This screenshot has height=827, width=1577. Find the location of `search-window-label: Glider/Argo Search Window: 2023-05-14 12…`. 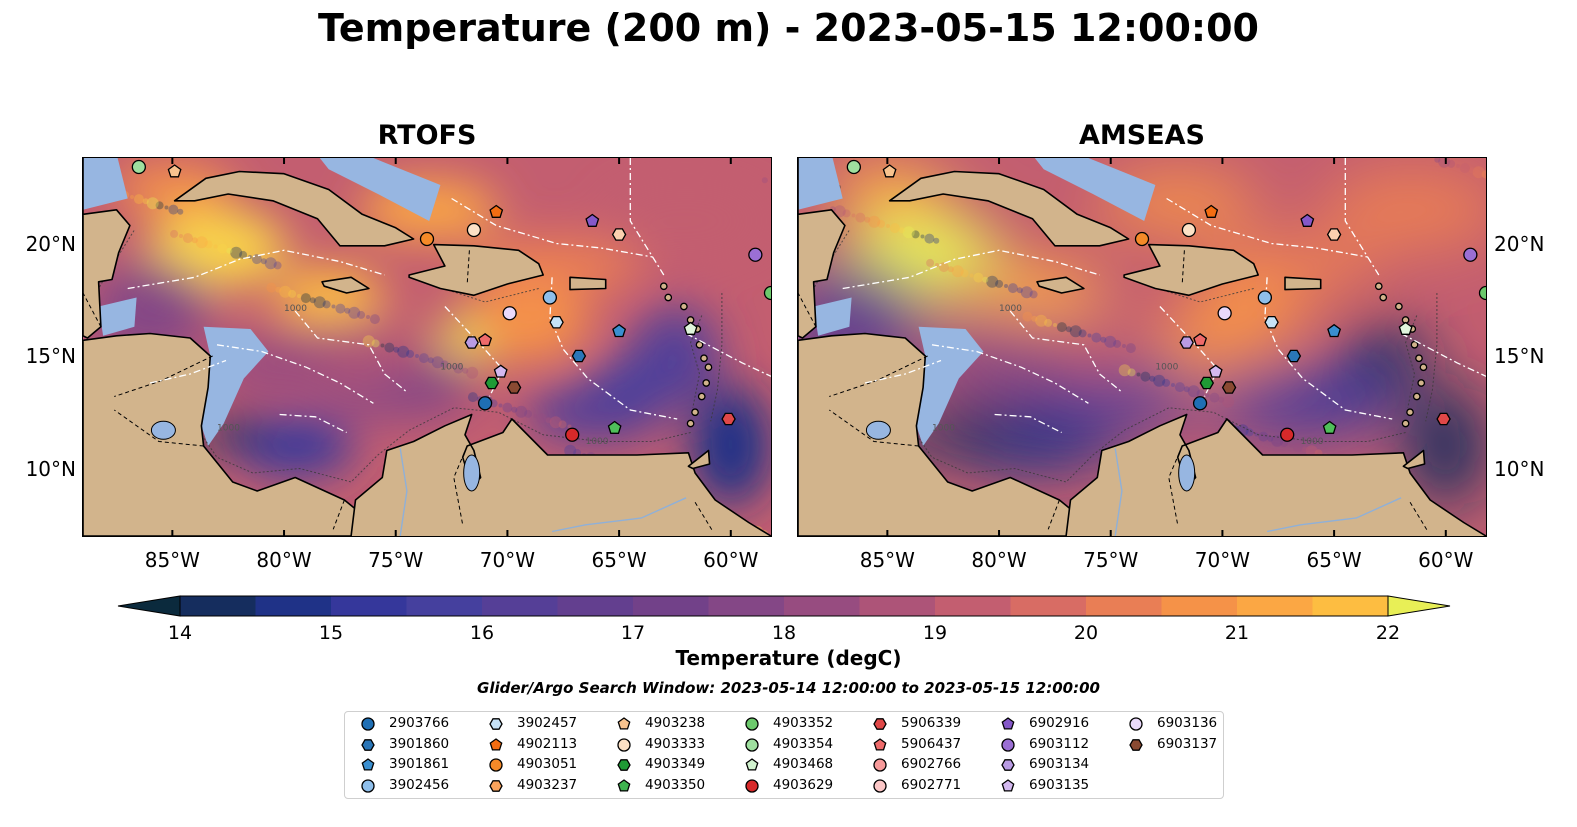

search-window-label: Glider/Argo Search Window: 2023-05-14 12… is located at coordinates (788, 688).